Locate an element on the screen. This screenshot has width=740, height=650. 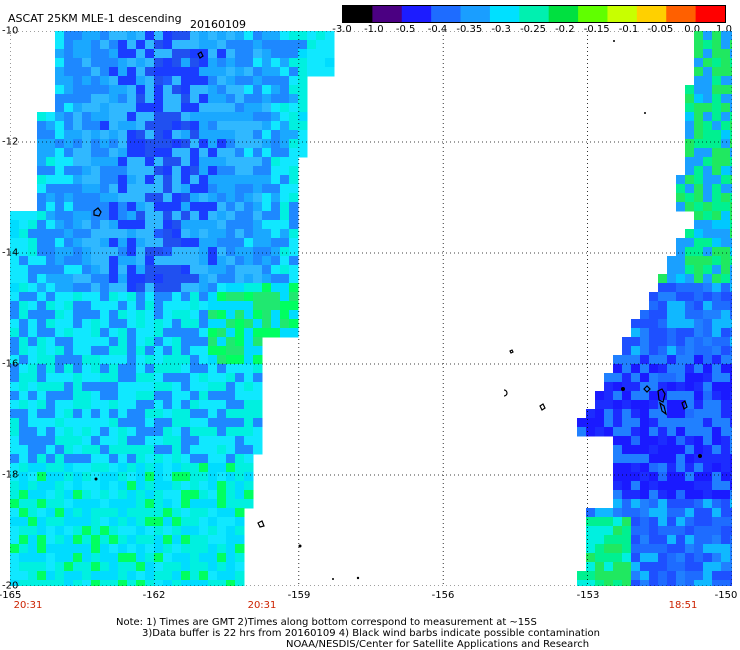
lon-label: -165 is located at coordinates (11, 595).